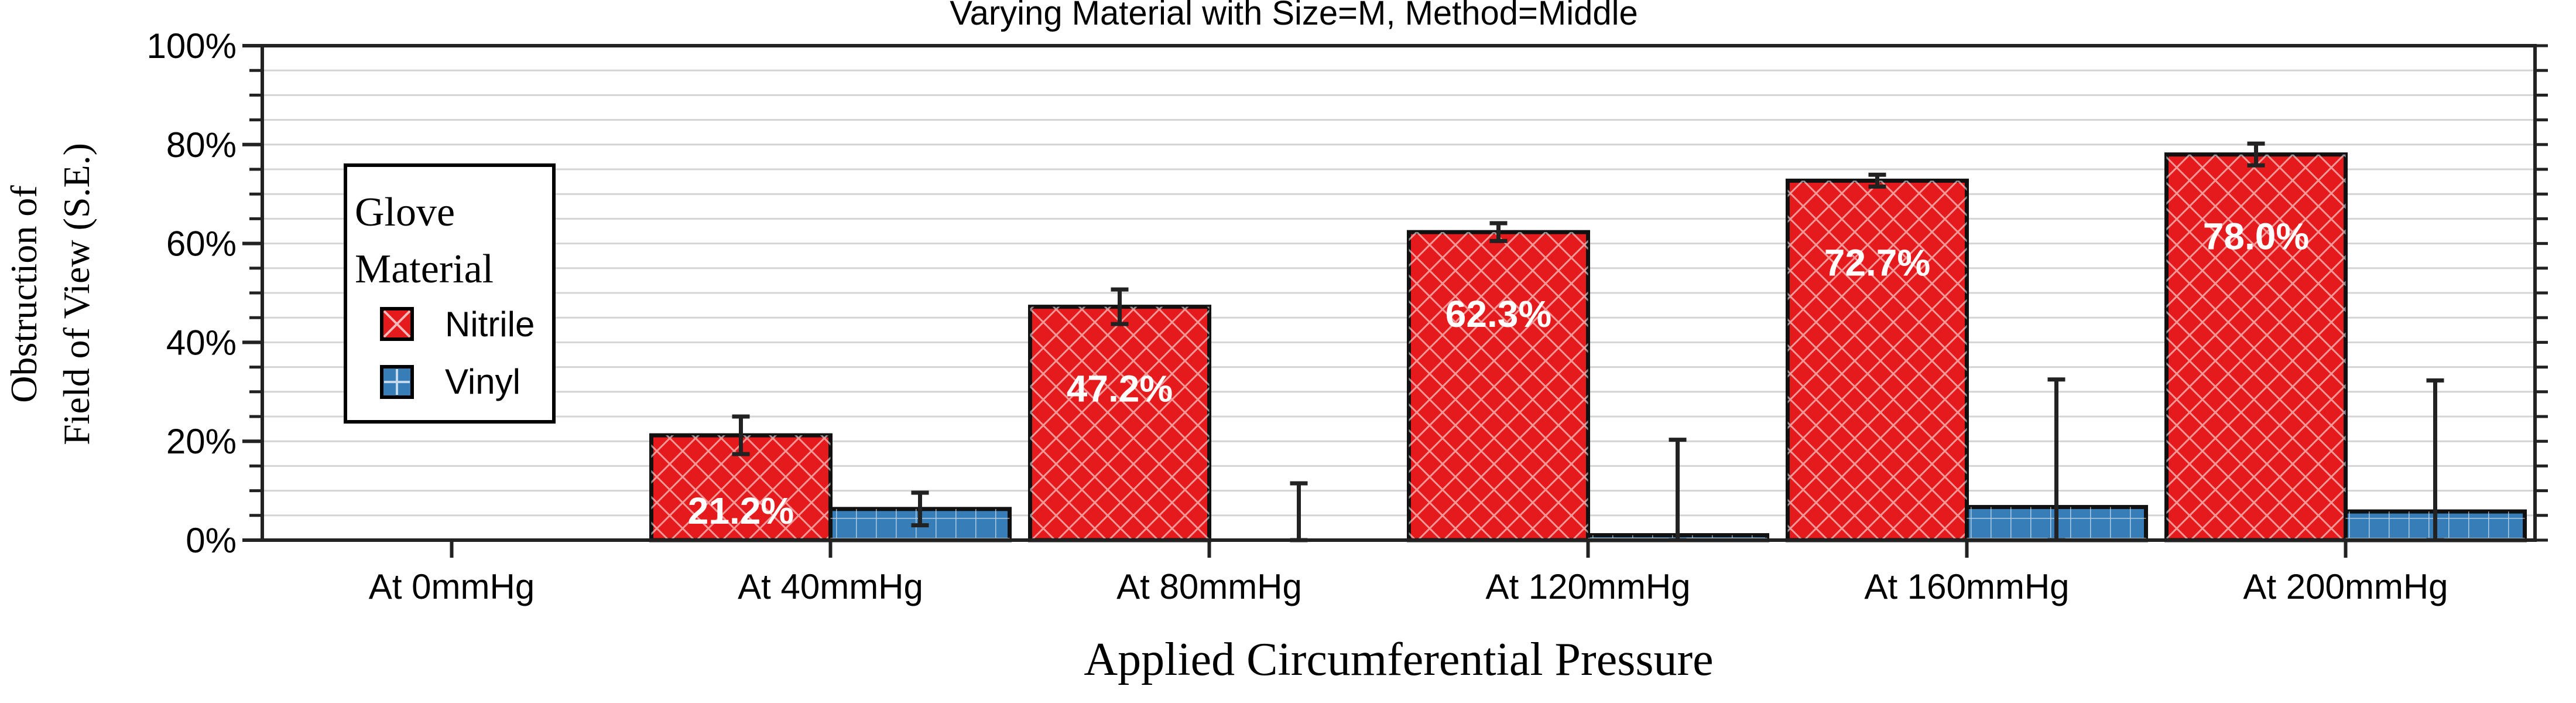  Describe the element at coordinates (1120, 389) in the screenshot. I see `data-label-nitrile: 47.2%` at that location.